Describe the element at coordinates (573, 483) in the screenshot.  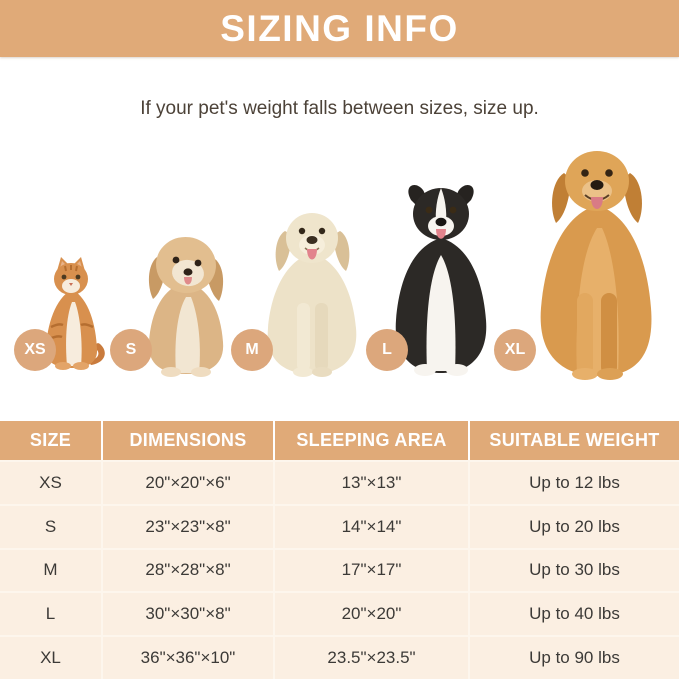
I see `cell-suitable-weight: Up to 12 lbs` at that location.